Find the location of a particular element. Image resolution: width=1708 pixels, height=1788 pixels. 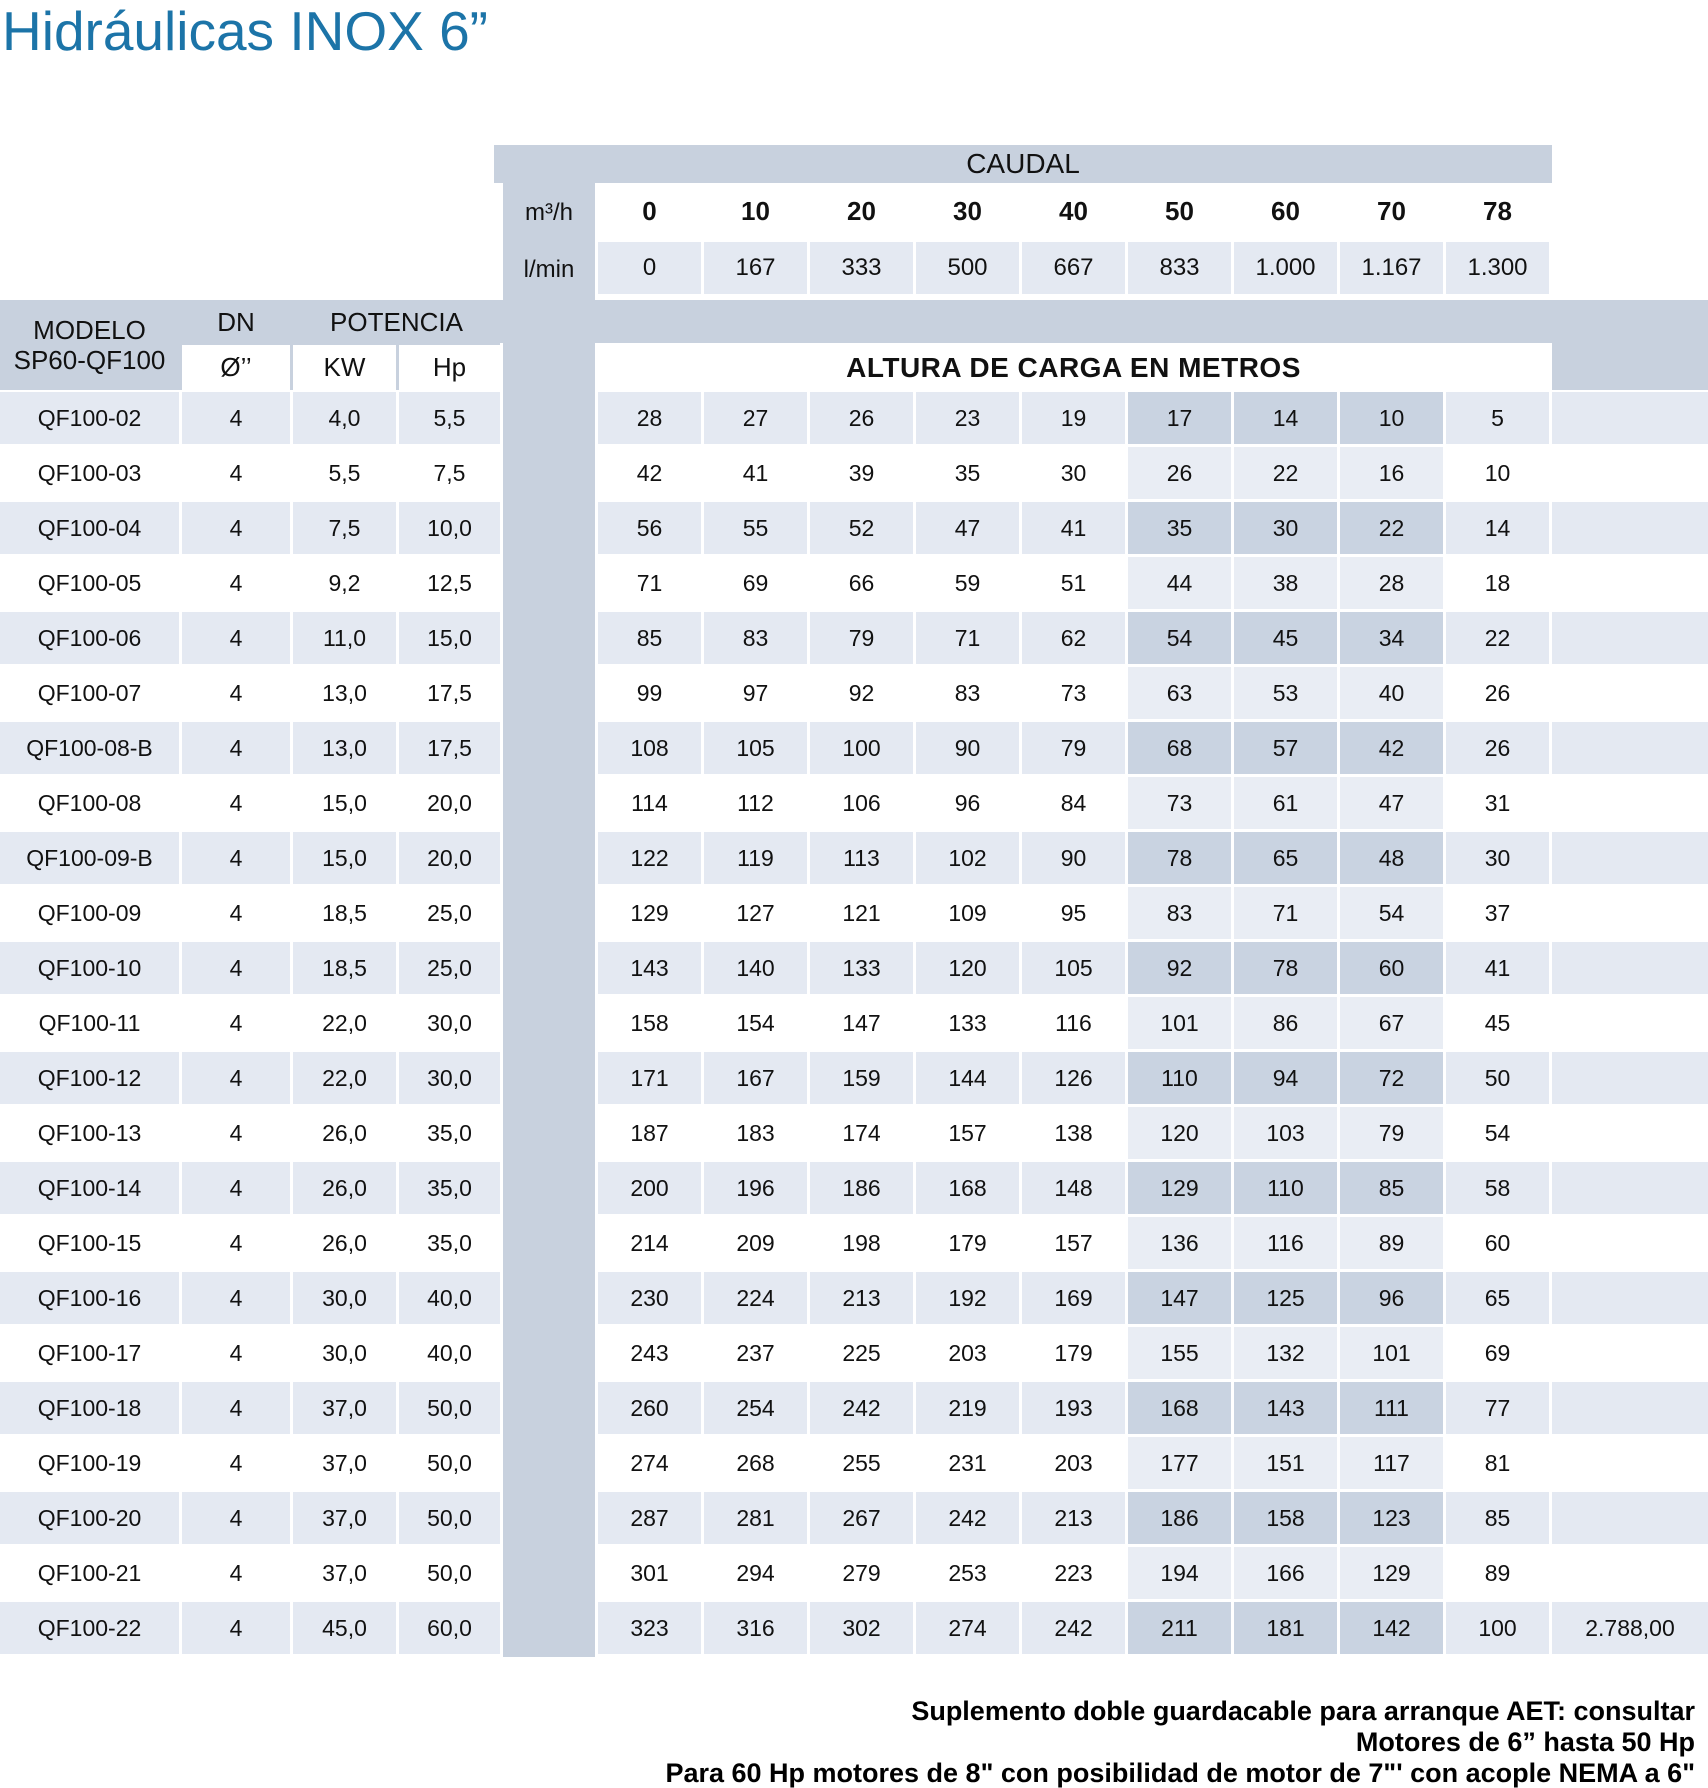

model-cell: QF100-18 is located at coordinates (89, 1408).